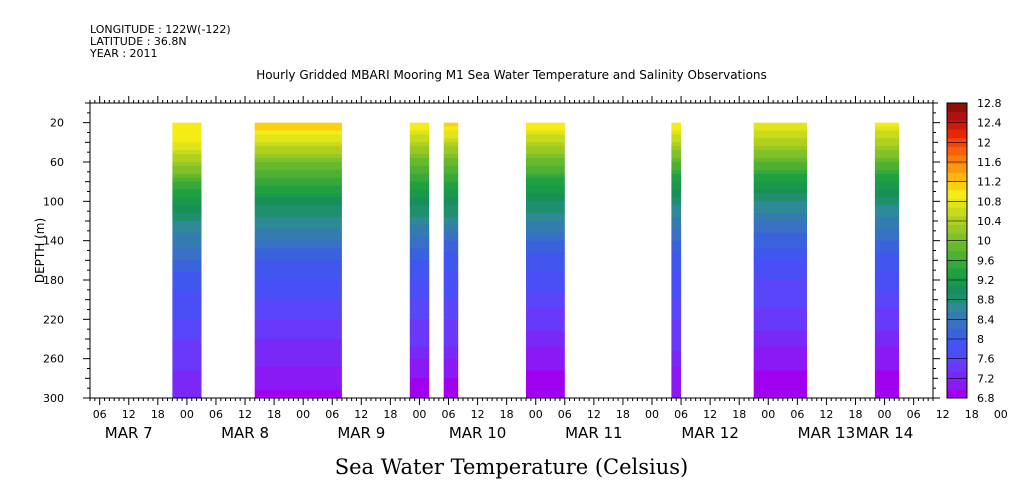  What do you see at coordinates (53, 398) in the screenshot?
I see `y-tick-label: 300` at bounding box center [53, 398].